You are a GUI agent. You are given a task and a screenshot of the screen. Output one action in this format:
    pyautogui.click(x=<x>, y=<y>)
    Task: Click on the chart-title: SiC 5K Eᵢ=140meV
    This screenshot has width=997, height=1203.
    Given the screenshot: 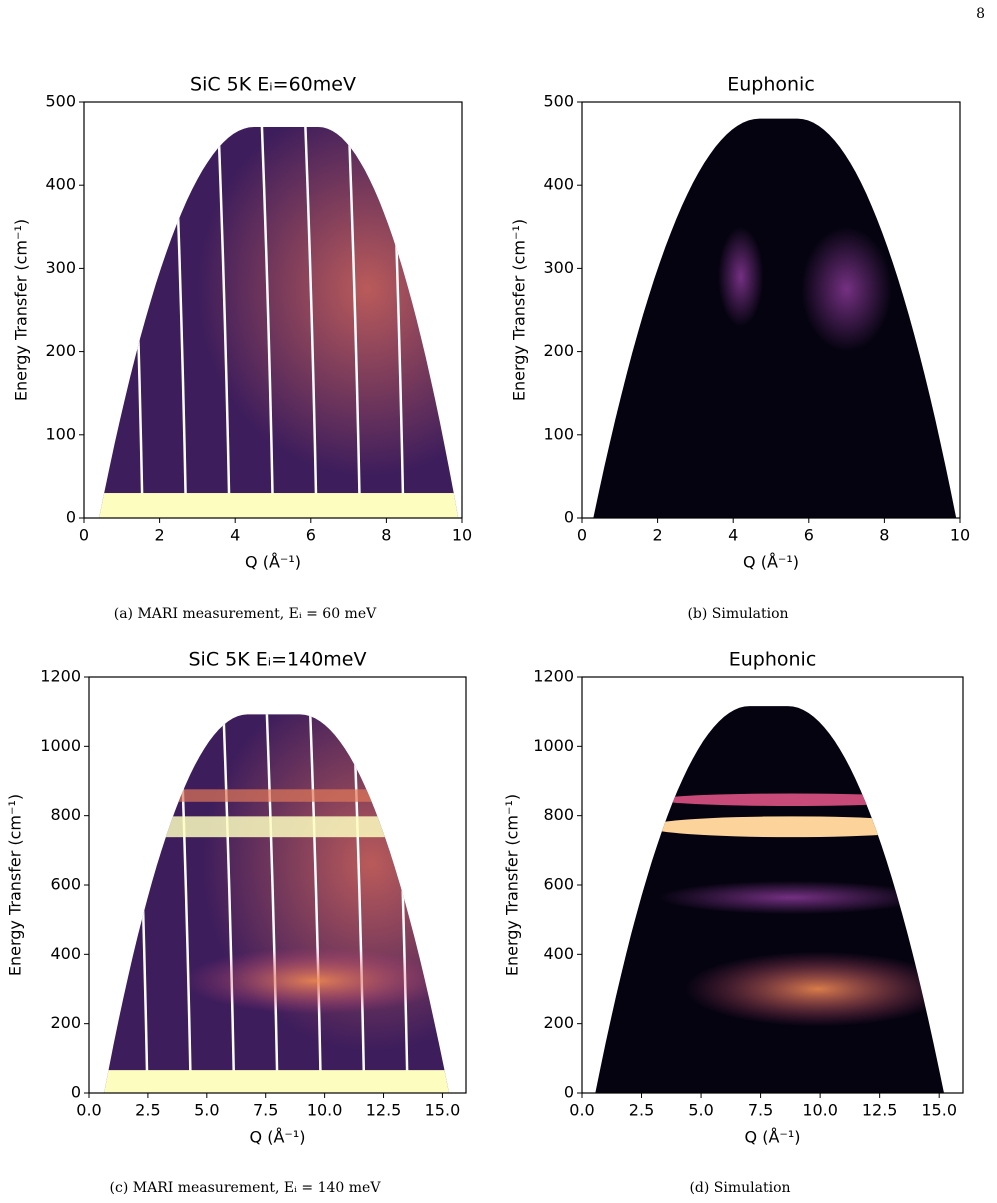 What is the action you would take?
    pyautogui.click(x=277, y=660)
    